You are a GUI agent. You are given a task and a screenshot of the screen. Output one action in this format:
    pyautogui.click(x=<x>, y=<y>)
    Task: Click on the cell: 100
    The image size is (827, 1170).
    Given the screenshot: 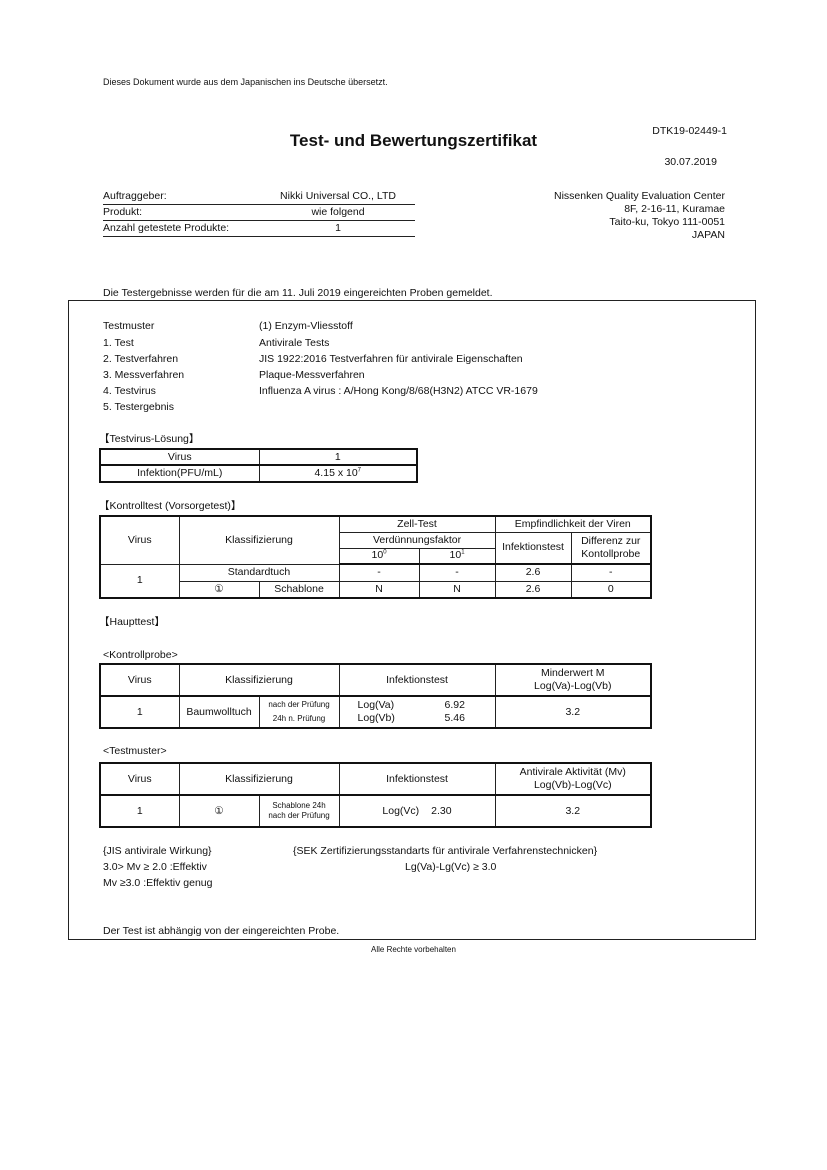 What is the action you would take?
    pyautogui.click(x=379, y=556)
    